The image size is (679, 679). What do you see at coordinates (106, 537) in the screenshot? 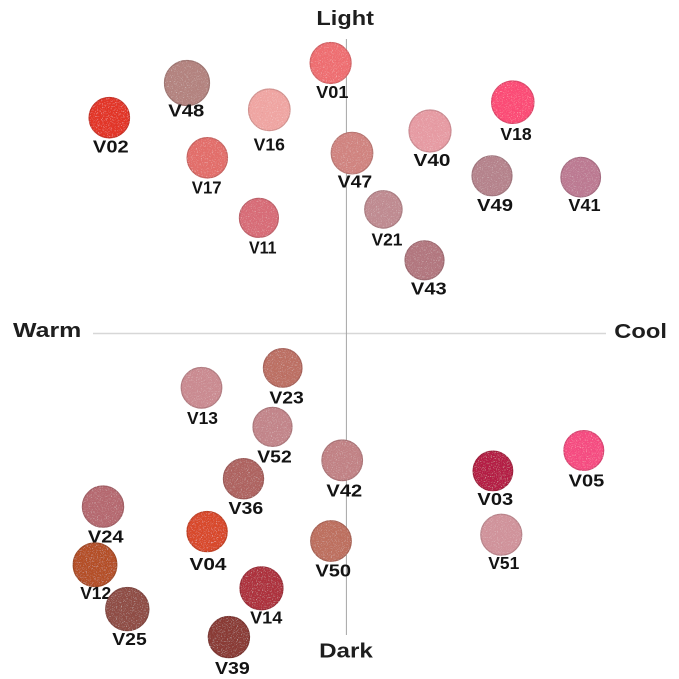
I see `svg-text: V24` at bounding box center [106, 537].